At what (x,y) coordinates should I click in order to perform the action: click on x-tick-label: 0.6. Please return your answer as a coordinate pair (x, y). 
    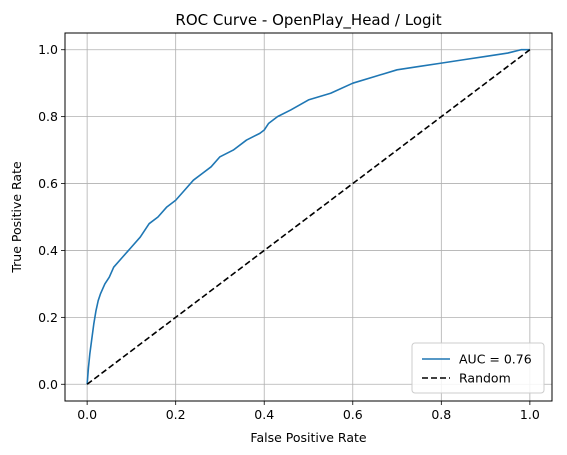
    Looking at the image, I should click on (353, 414).